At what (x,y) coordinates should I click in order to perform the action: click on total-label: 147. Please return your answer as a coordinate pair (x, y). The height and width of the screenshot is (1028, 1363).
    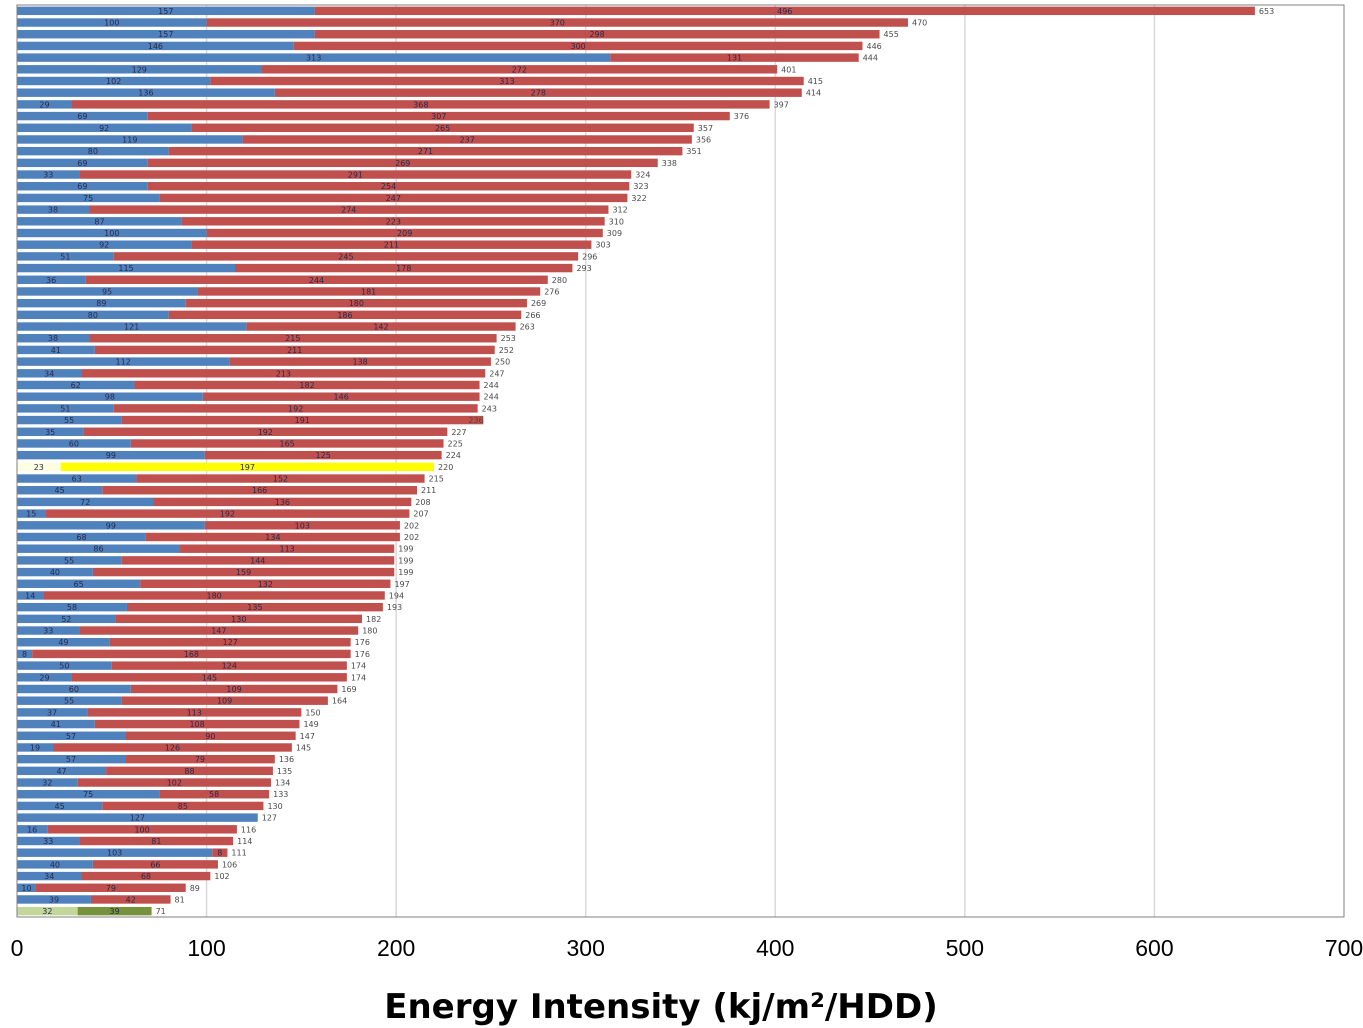
    Looking at the image, I should click on (307, 736).